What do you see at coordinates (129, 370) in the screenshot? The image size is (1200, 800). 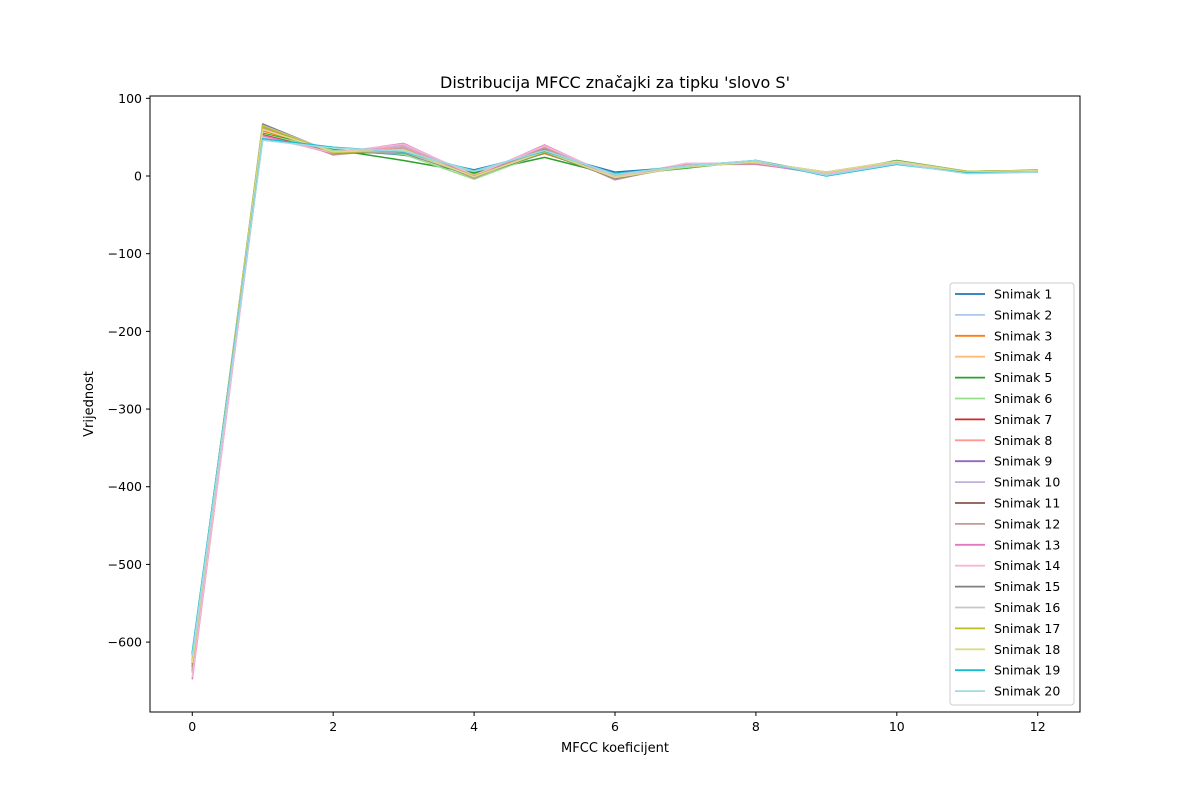 I see `y-axis-ticks: 100 0 −100 −200 −300 −400 −500 −600` at bounding box center [129, 370].